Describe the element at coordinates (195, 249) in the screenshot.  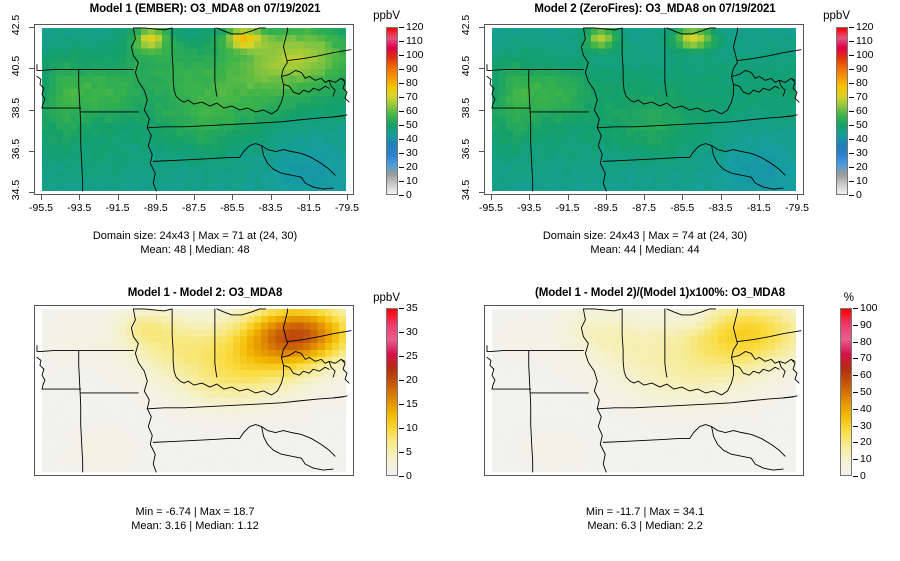
I see `caption-line-2: Mean: 48 | Median: 48` at that location.